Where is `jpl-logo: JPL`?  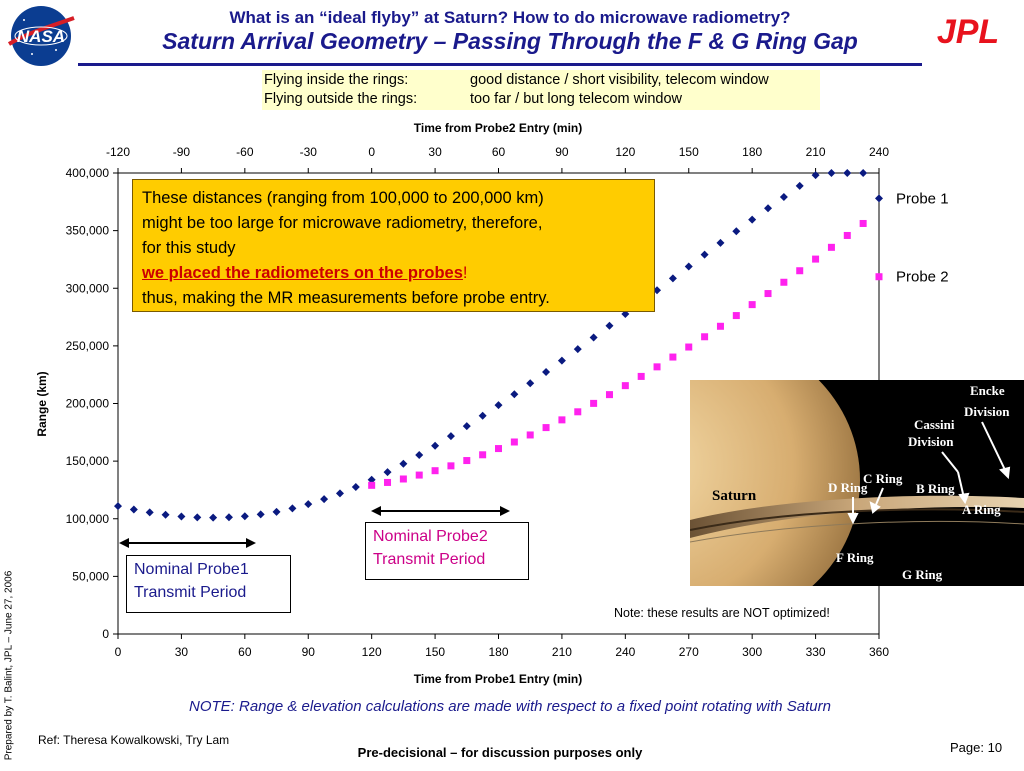 jpl-logo: JPL is located at coordinates (968, 32).